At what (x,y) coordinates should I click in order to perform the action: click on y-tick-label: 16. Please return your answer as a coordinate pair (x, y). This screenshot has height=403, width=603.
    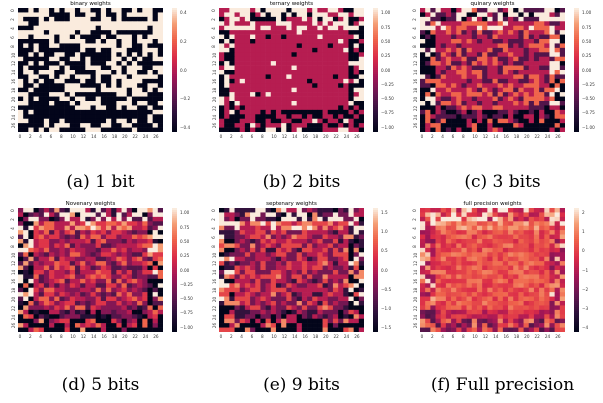
    Looking at the image, I should click on (416, 81).